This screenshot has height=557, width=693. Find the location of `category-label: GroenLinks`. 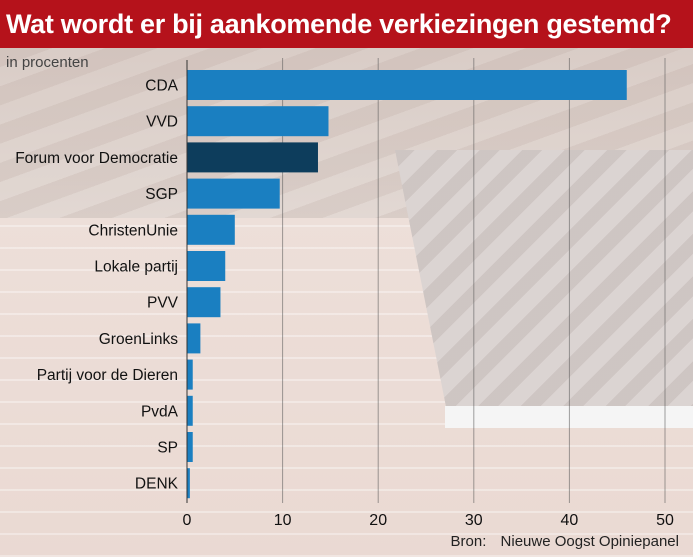

category-label: GroenLinks is located at coordinates (139, 339).